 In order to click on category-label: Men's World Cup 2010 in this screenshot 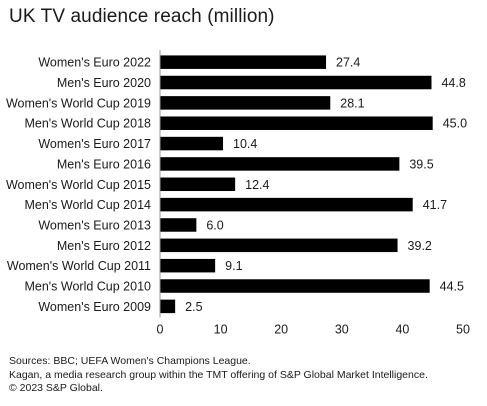, I will do `click(87, 287)`.